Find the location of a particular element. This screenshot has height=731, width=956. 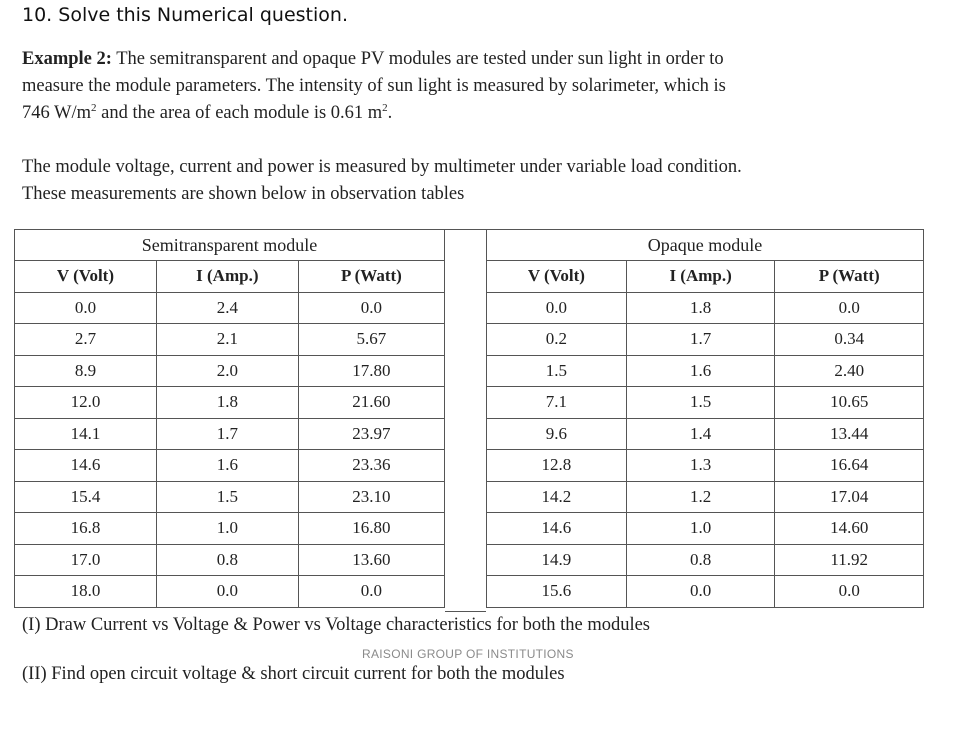

table-row: 0.0 1.8 0.0 is located at coordinates (705, 307).